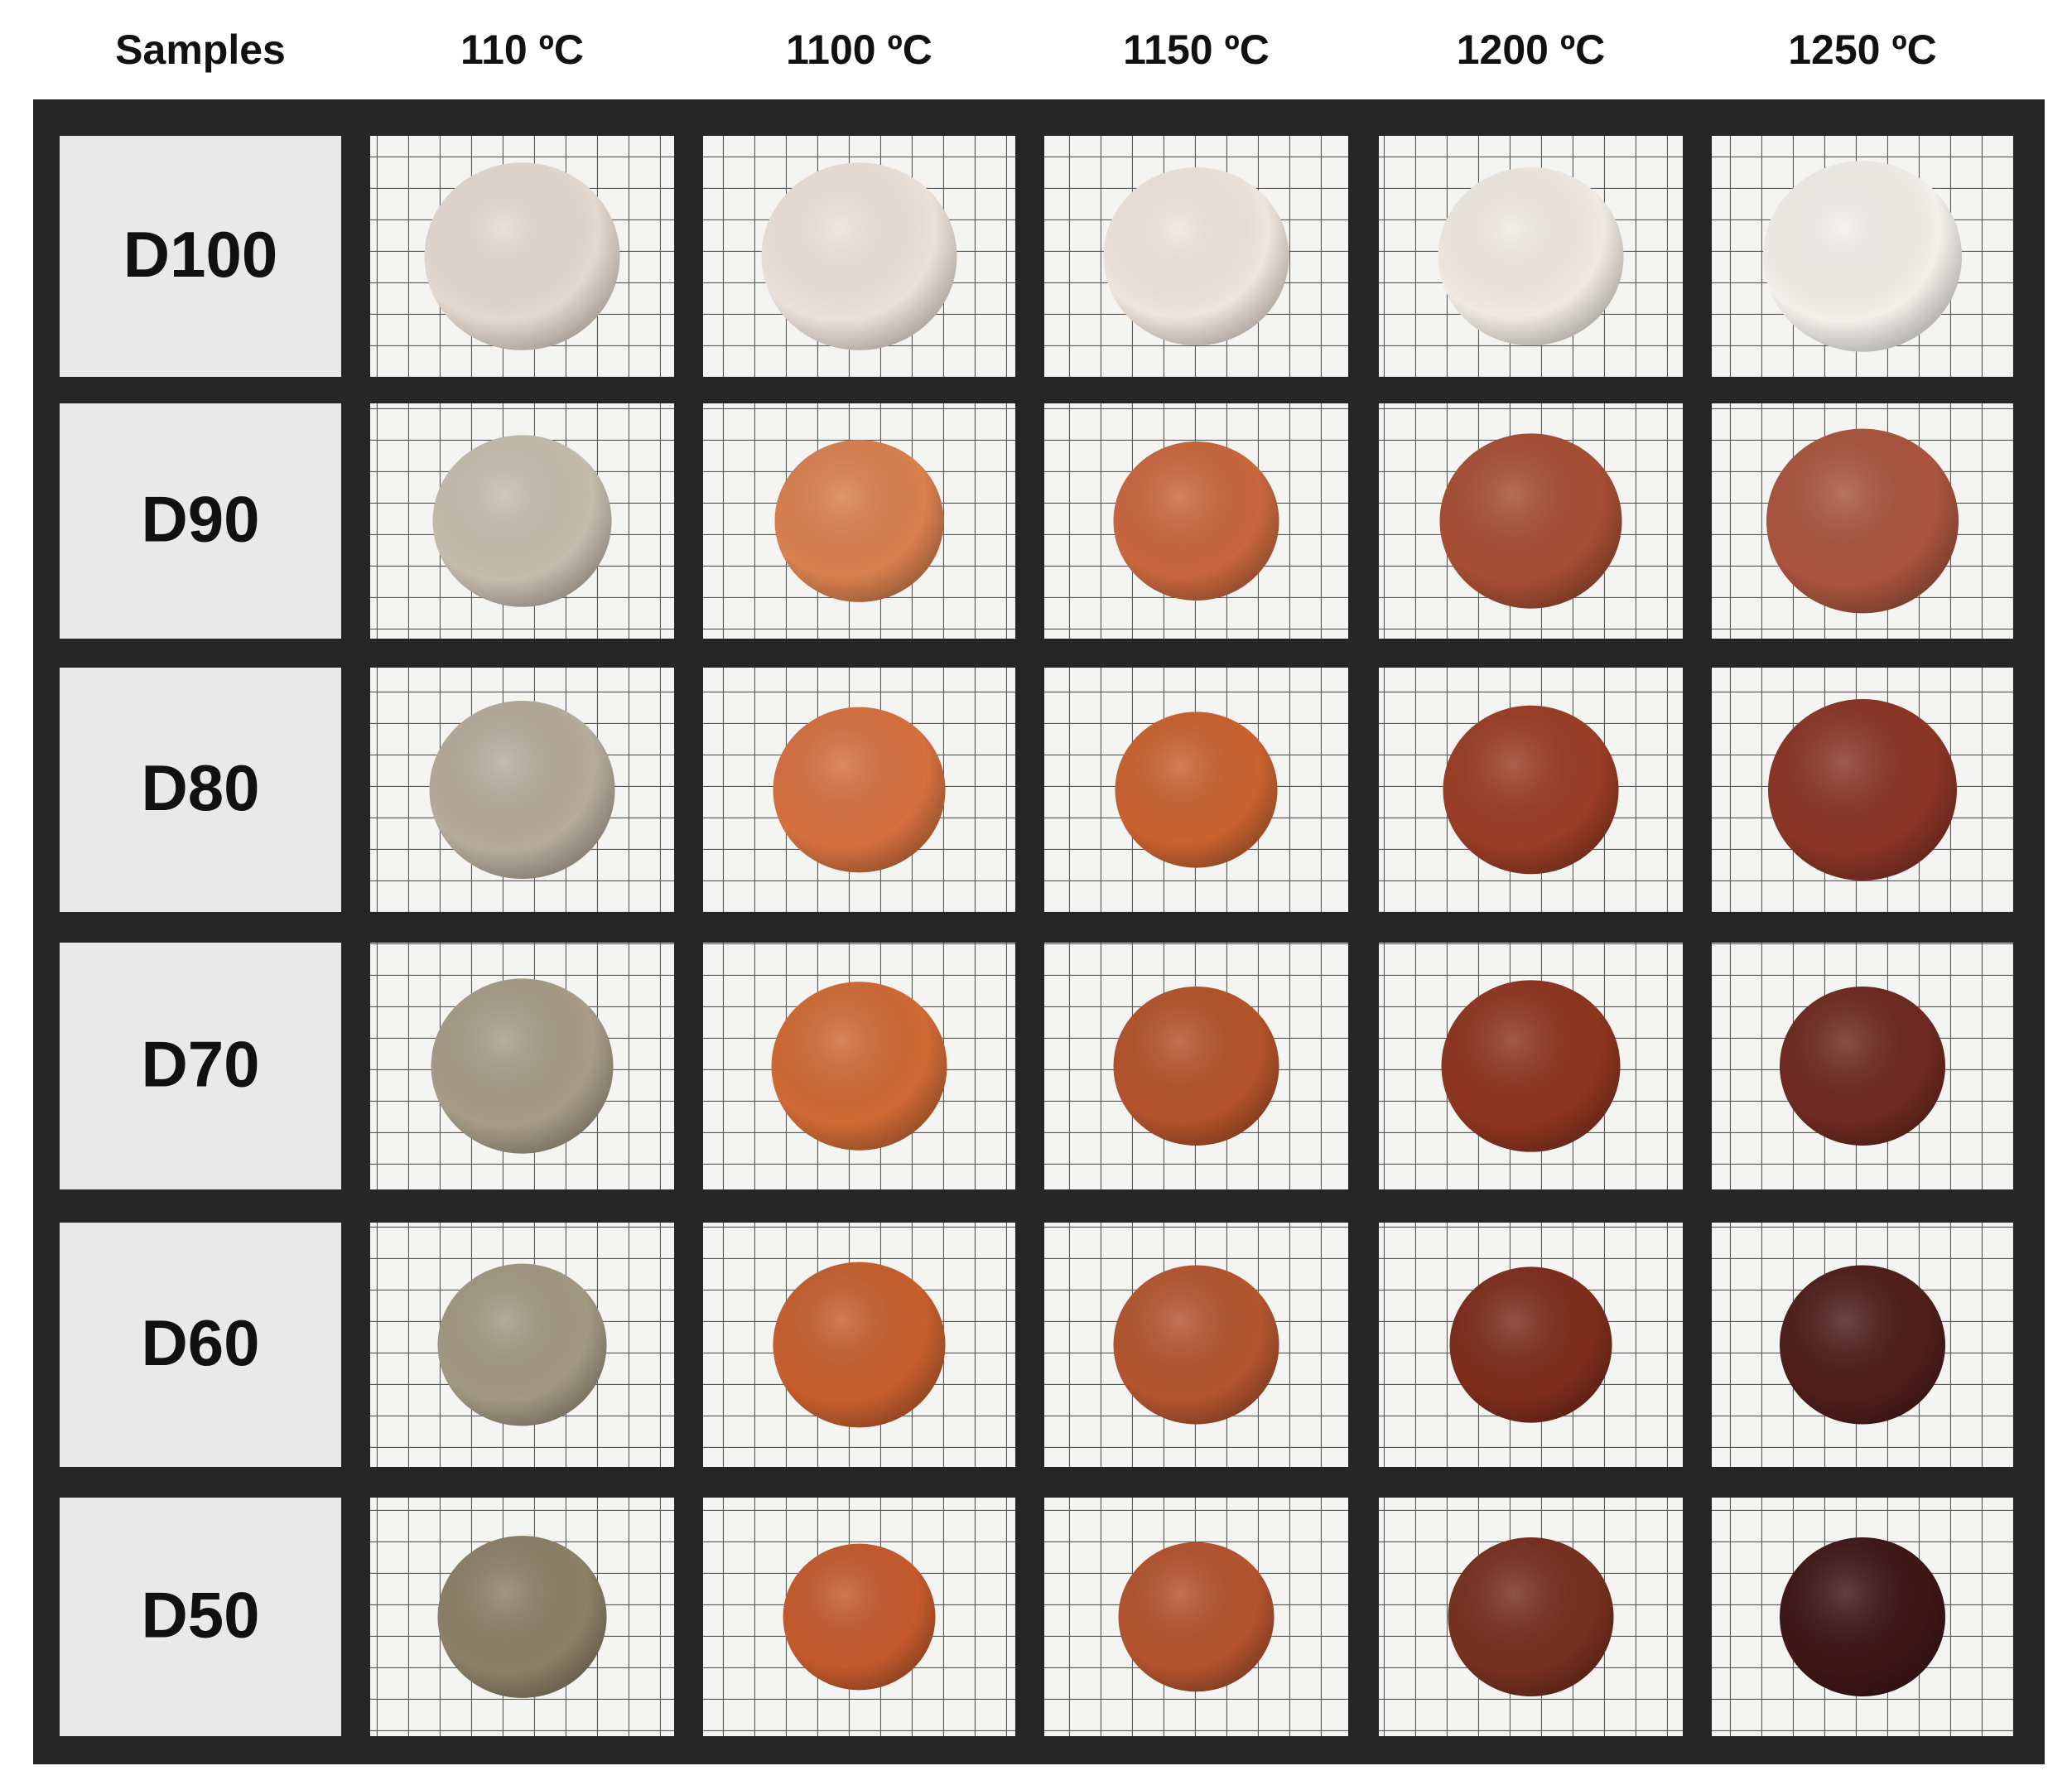 The width and height of the screenshot is (2072, 1790). What do you see at coordinates (1863, 50) in the screenshot?
I see `column-header: 1250 ºC` at bounding box center [1863, 50].